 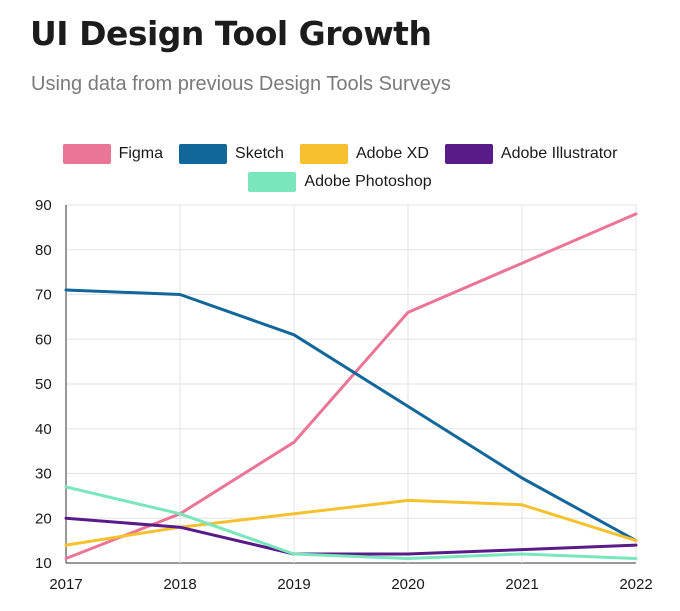 What do you see at coordinates (368, 181) in the screenshot?
I see `legend-label-adobe-photoshop: Adobe Photoshop` at bounding box center [368, 181].